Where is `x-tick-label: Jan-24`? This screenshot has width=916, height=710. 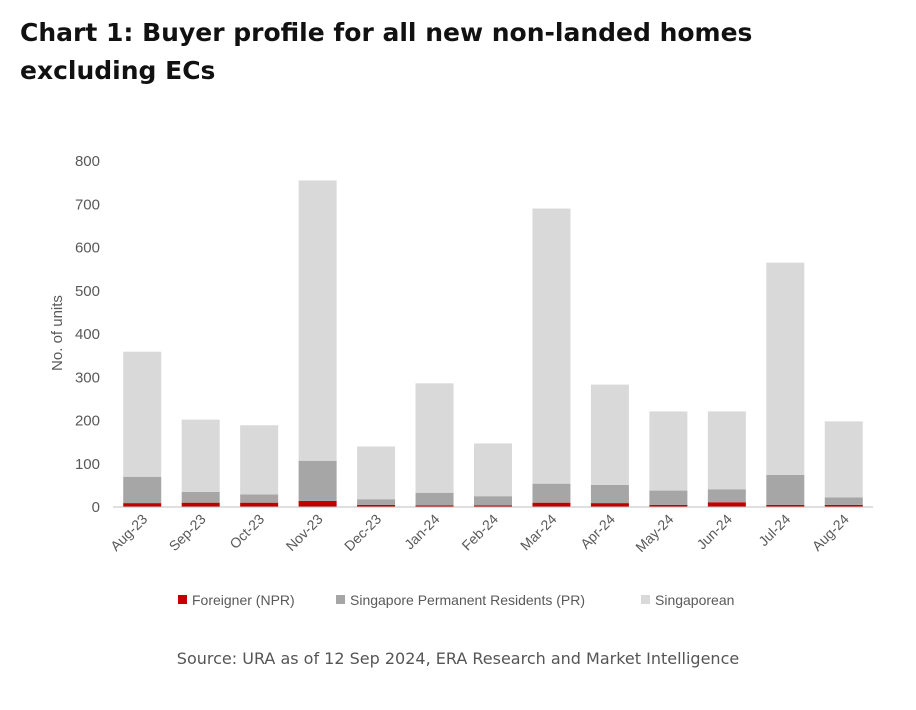 x-tick-label: Jan-24 is located at coordinates (422, 532).